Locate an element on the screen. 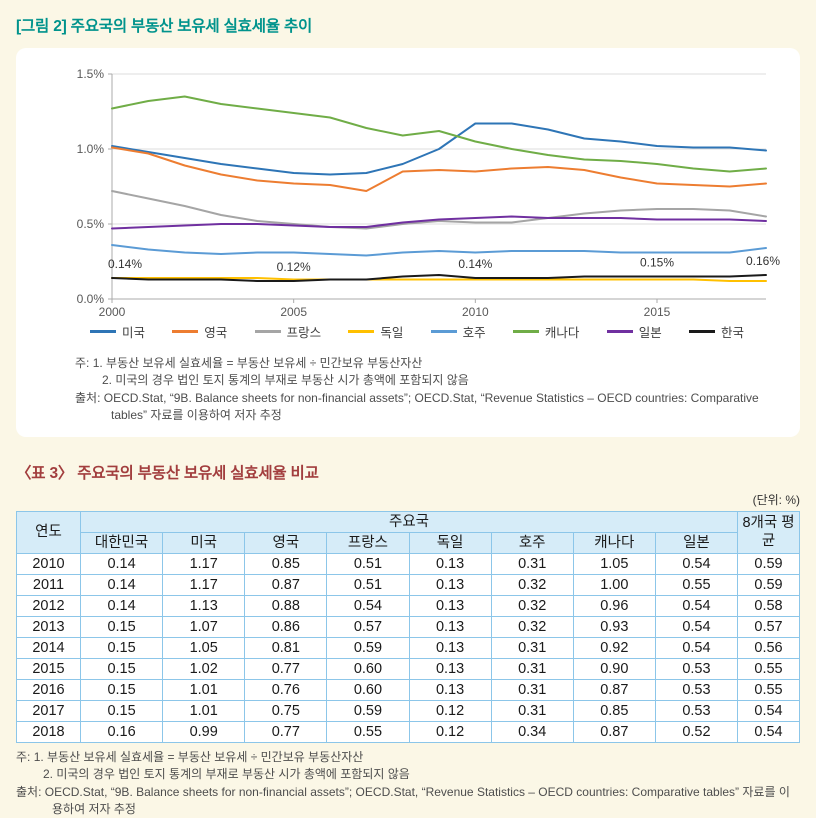 The height and width of the screenshot is (818, 816). legend-label: 영국 is located at coordinates (216, 333).